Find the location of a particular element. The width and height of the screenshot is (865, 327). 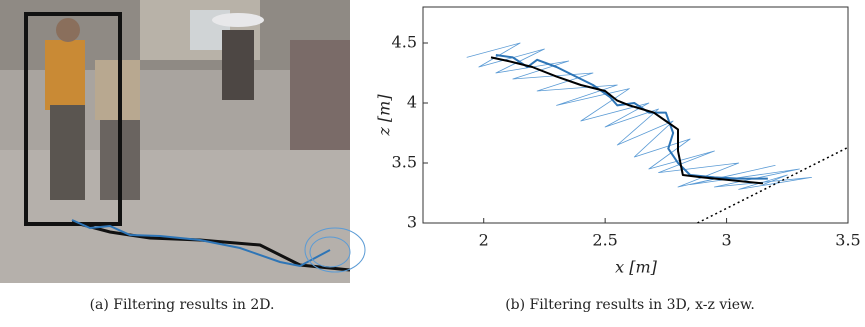

y-tick-label: 3 is located at coordinates (412, 222).